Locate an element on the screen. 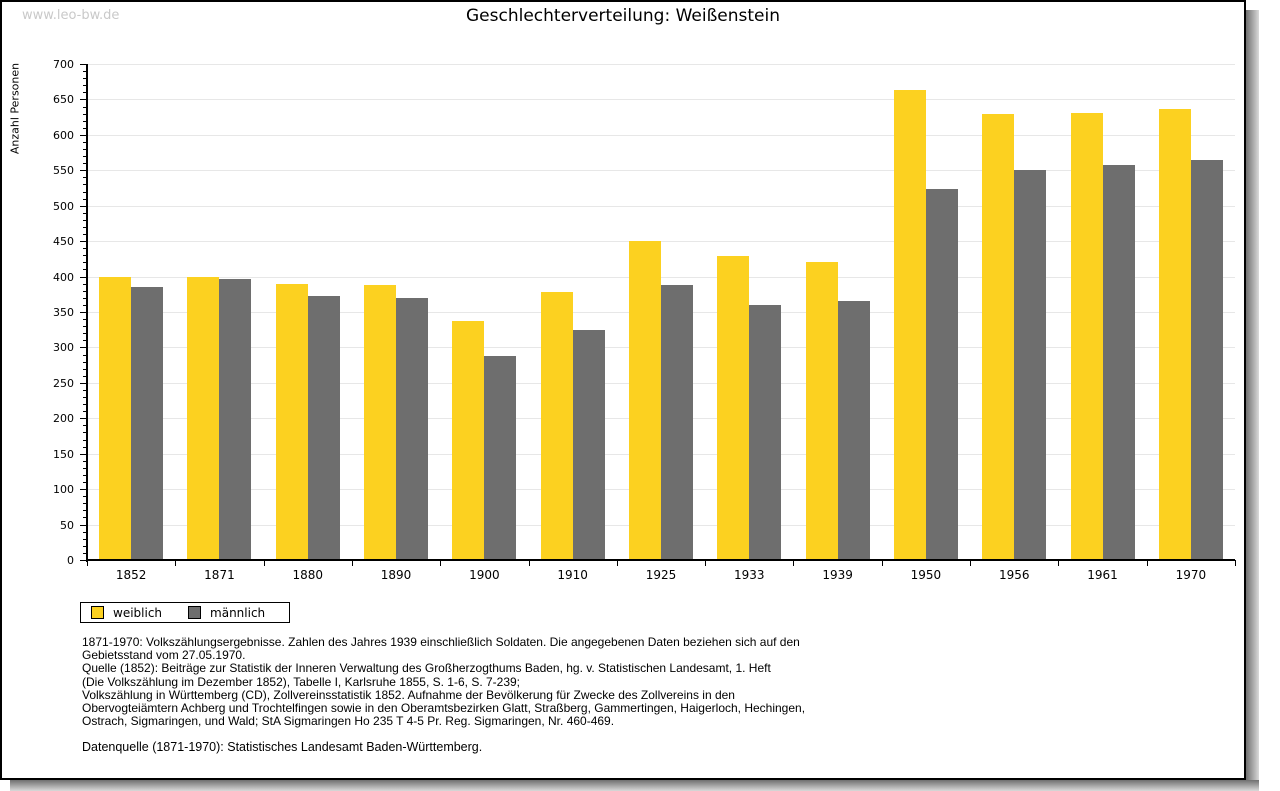  bar-weiblich-1910 is located at coordinates (556, 426).